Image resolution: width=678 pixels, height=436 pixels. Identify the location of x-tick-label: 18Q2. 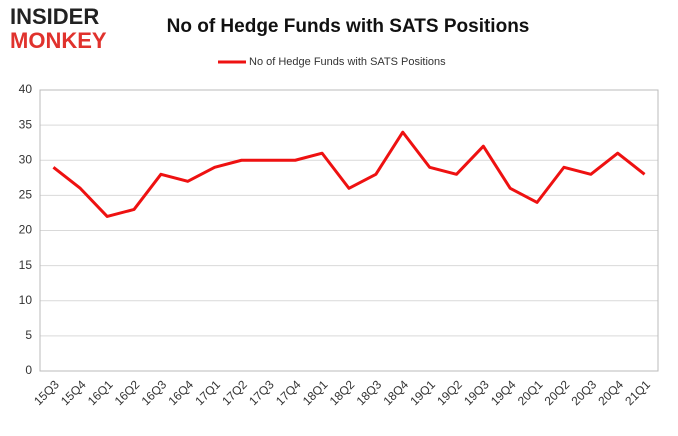
(342, 392).